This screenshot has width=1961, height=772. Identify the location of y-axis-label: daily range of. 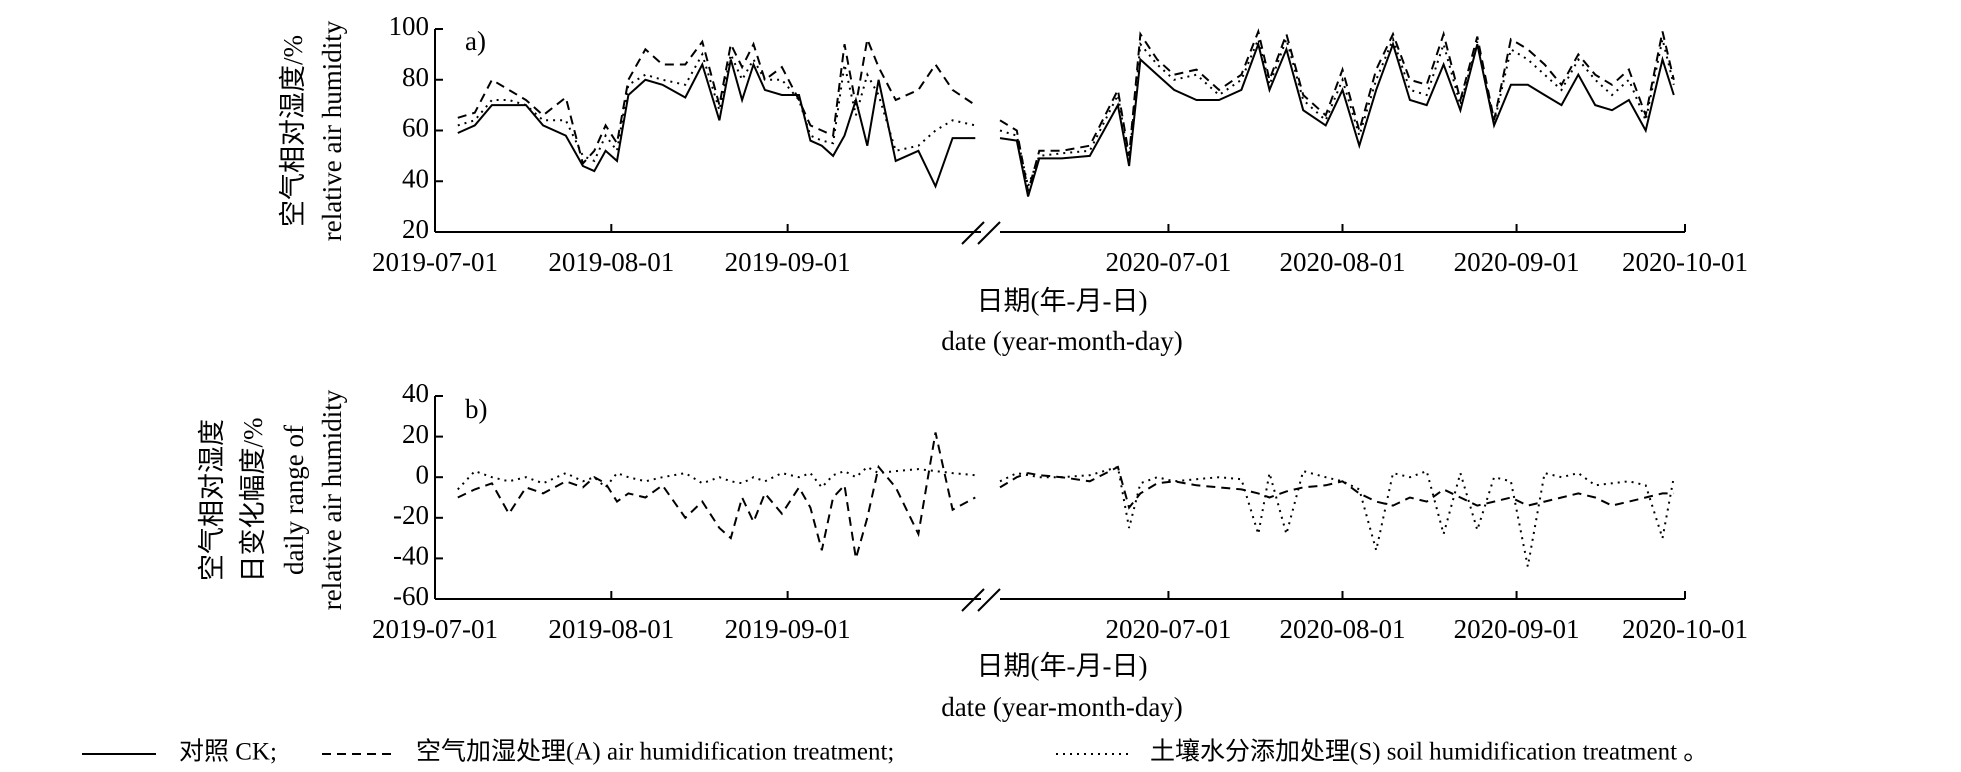
(294, 500).